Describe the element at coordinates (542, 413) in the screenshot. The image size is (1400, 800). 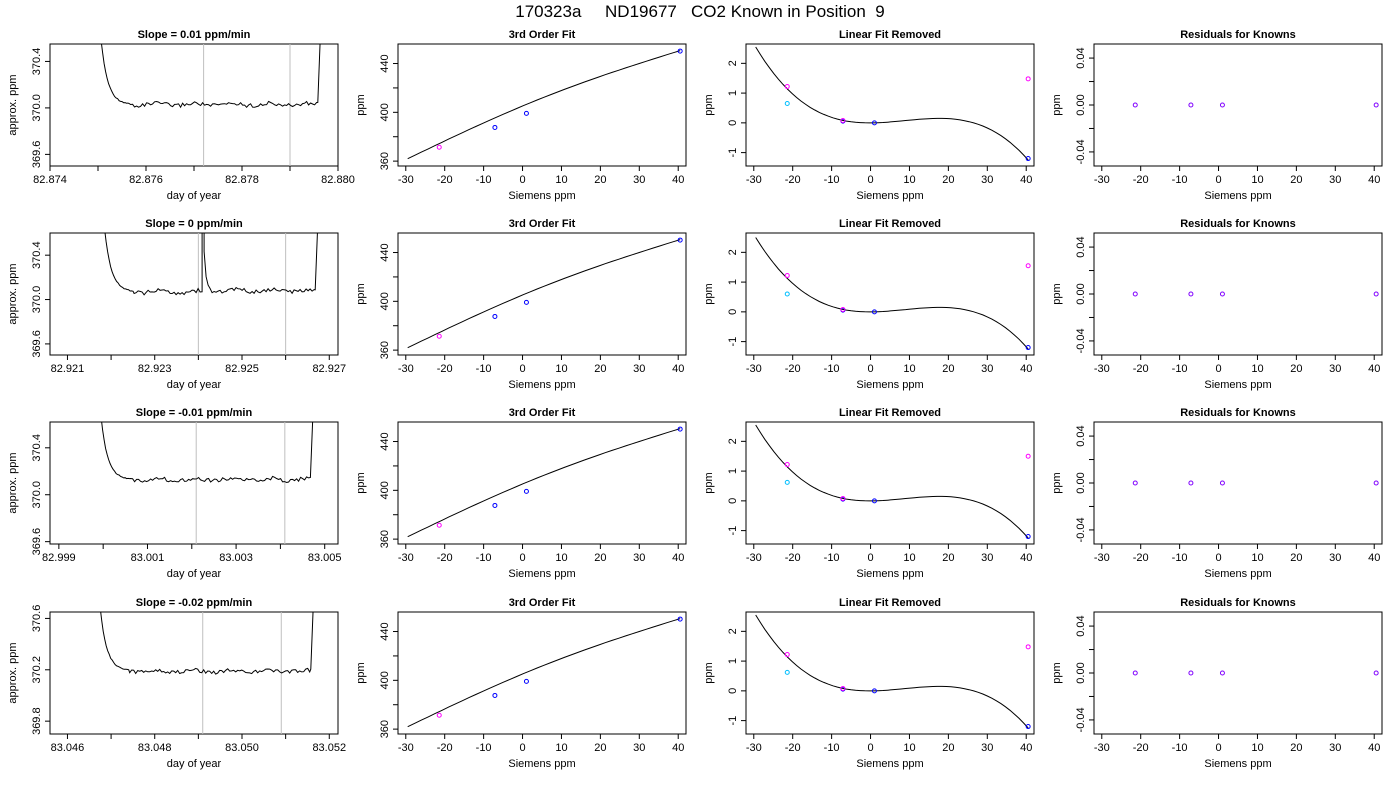
I see `chart-title: 3rd Order Fit` at that location.